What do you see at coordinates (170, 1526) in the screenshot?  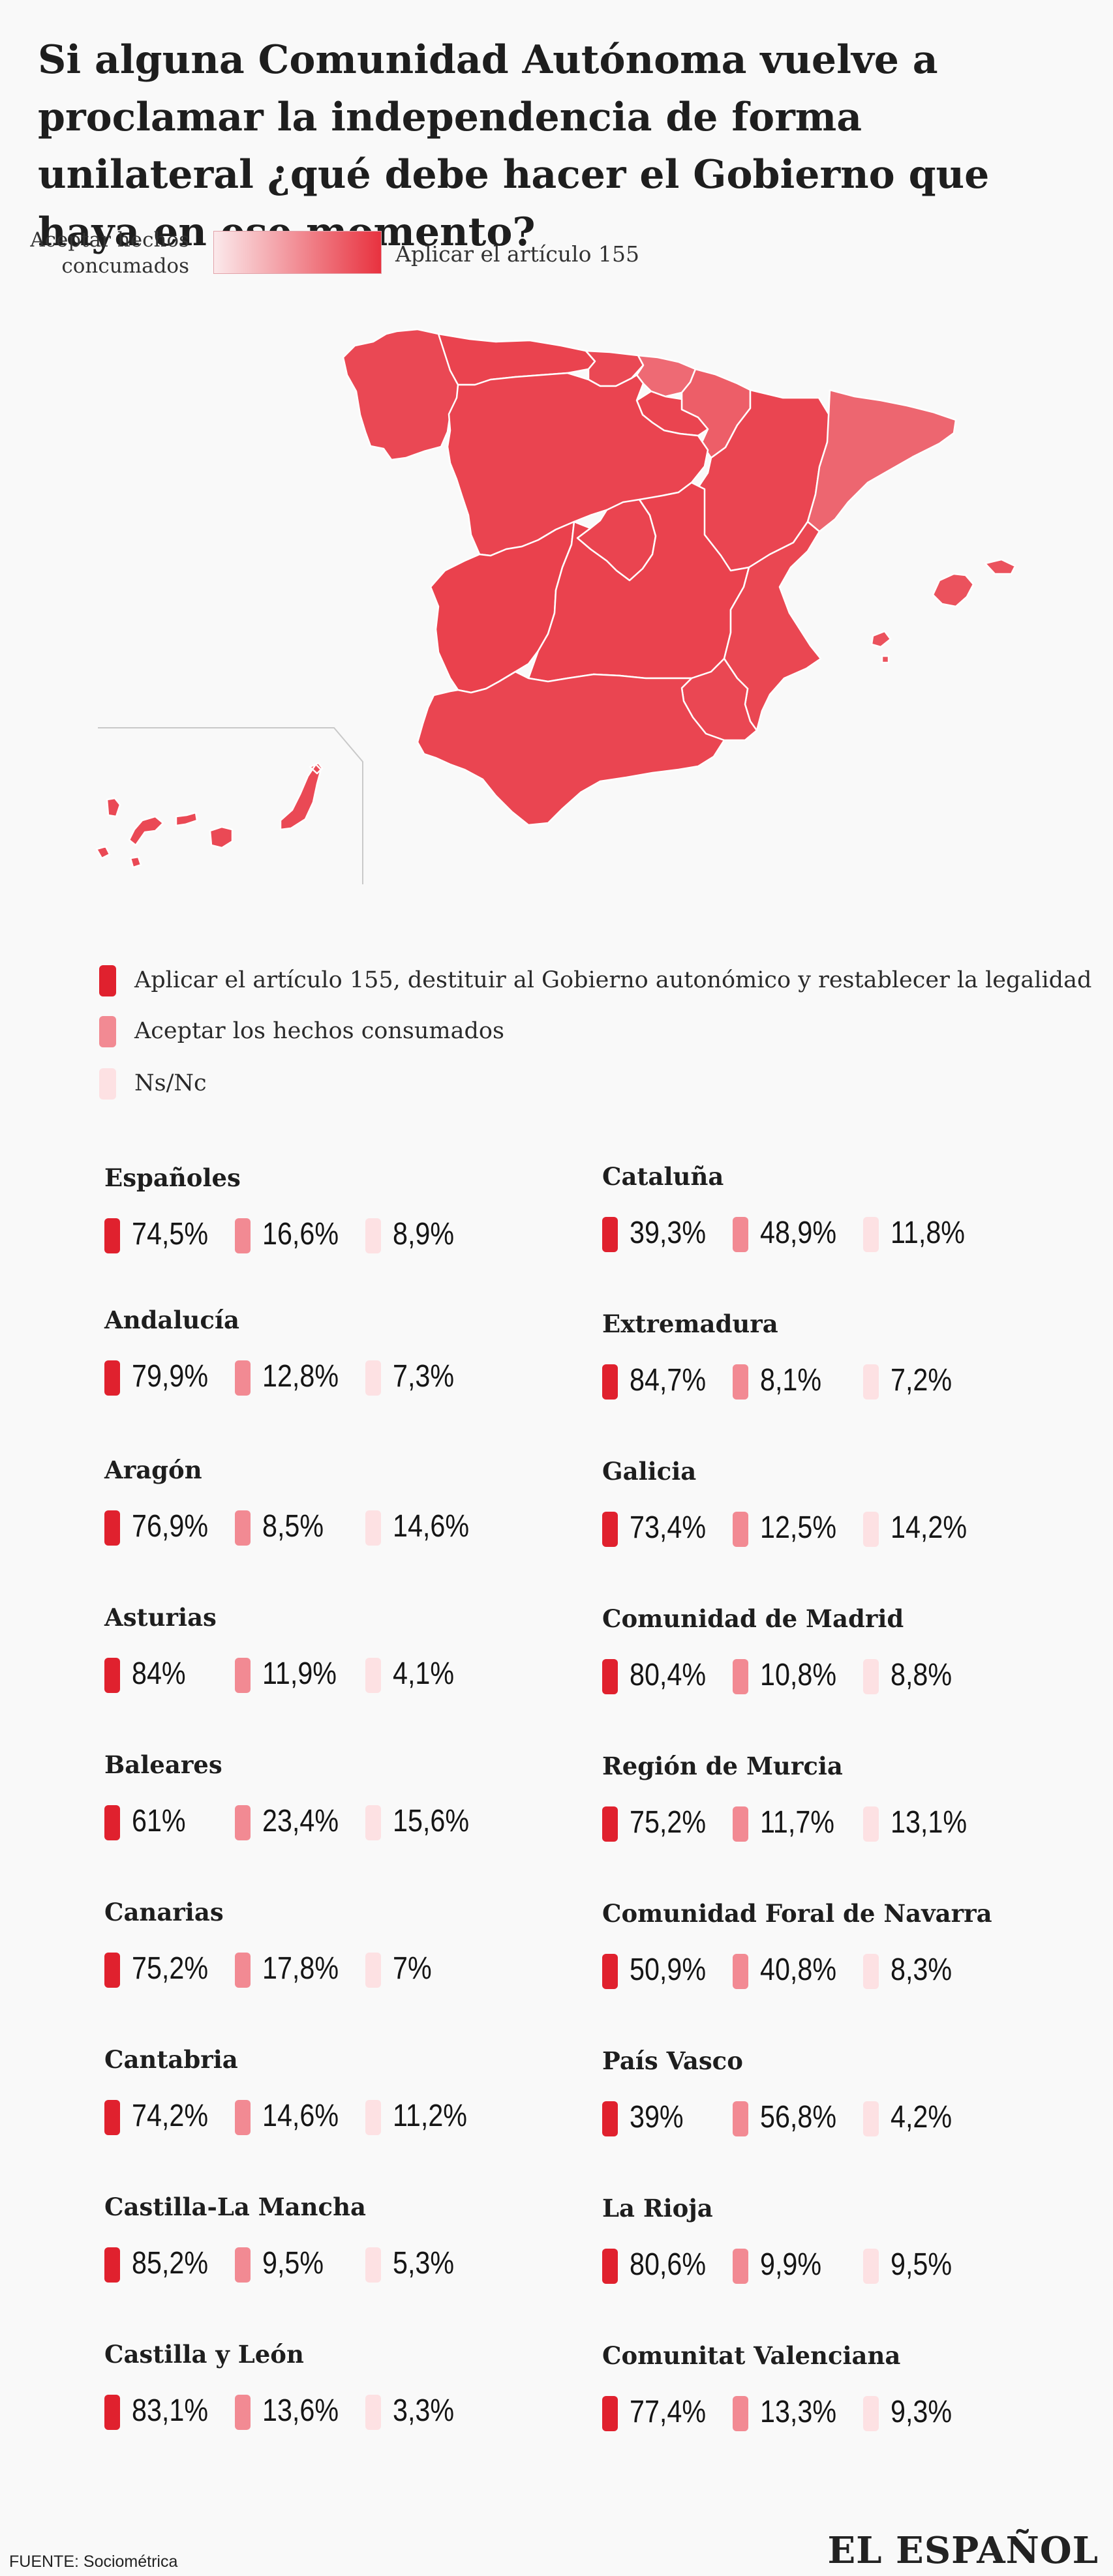 I see `stat-value: 76,9%` at bounding box center [170, 1526].